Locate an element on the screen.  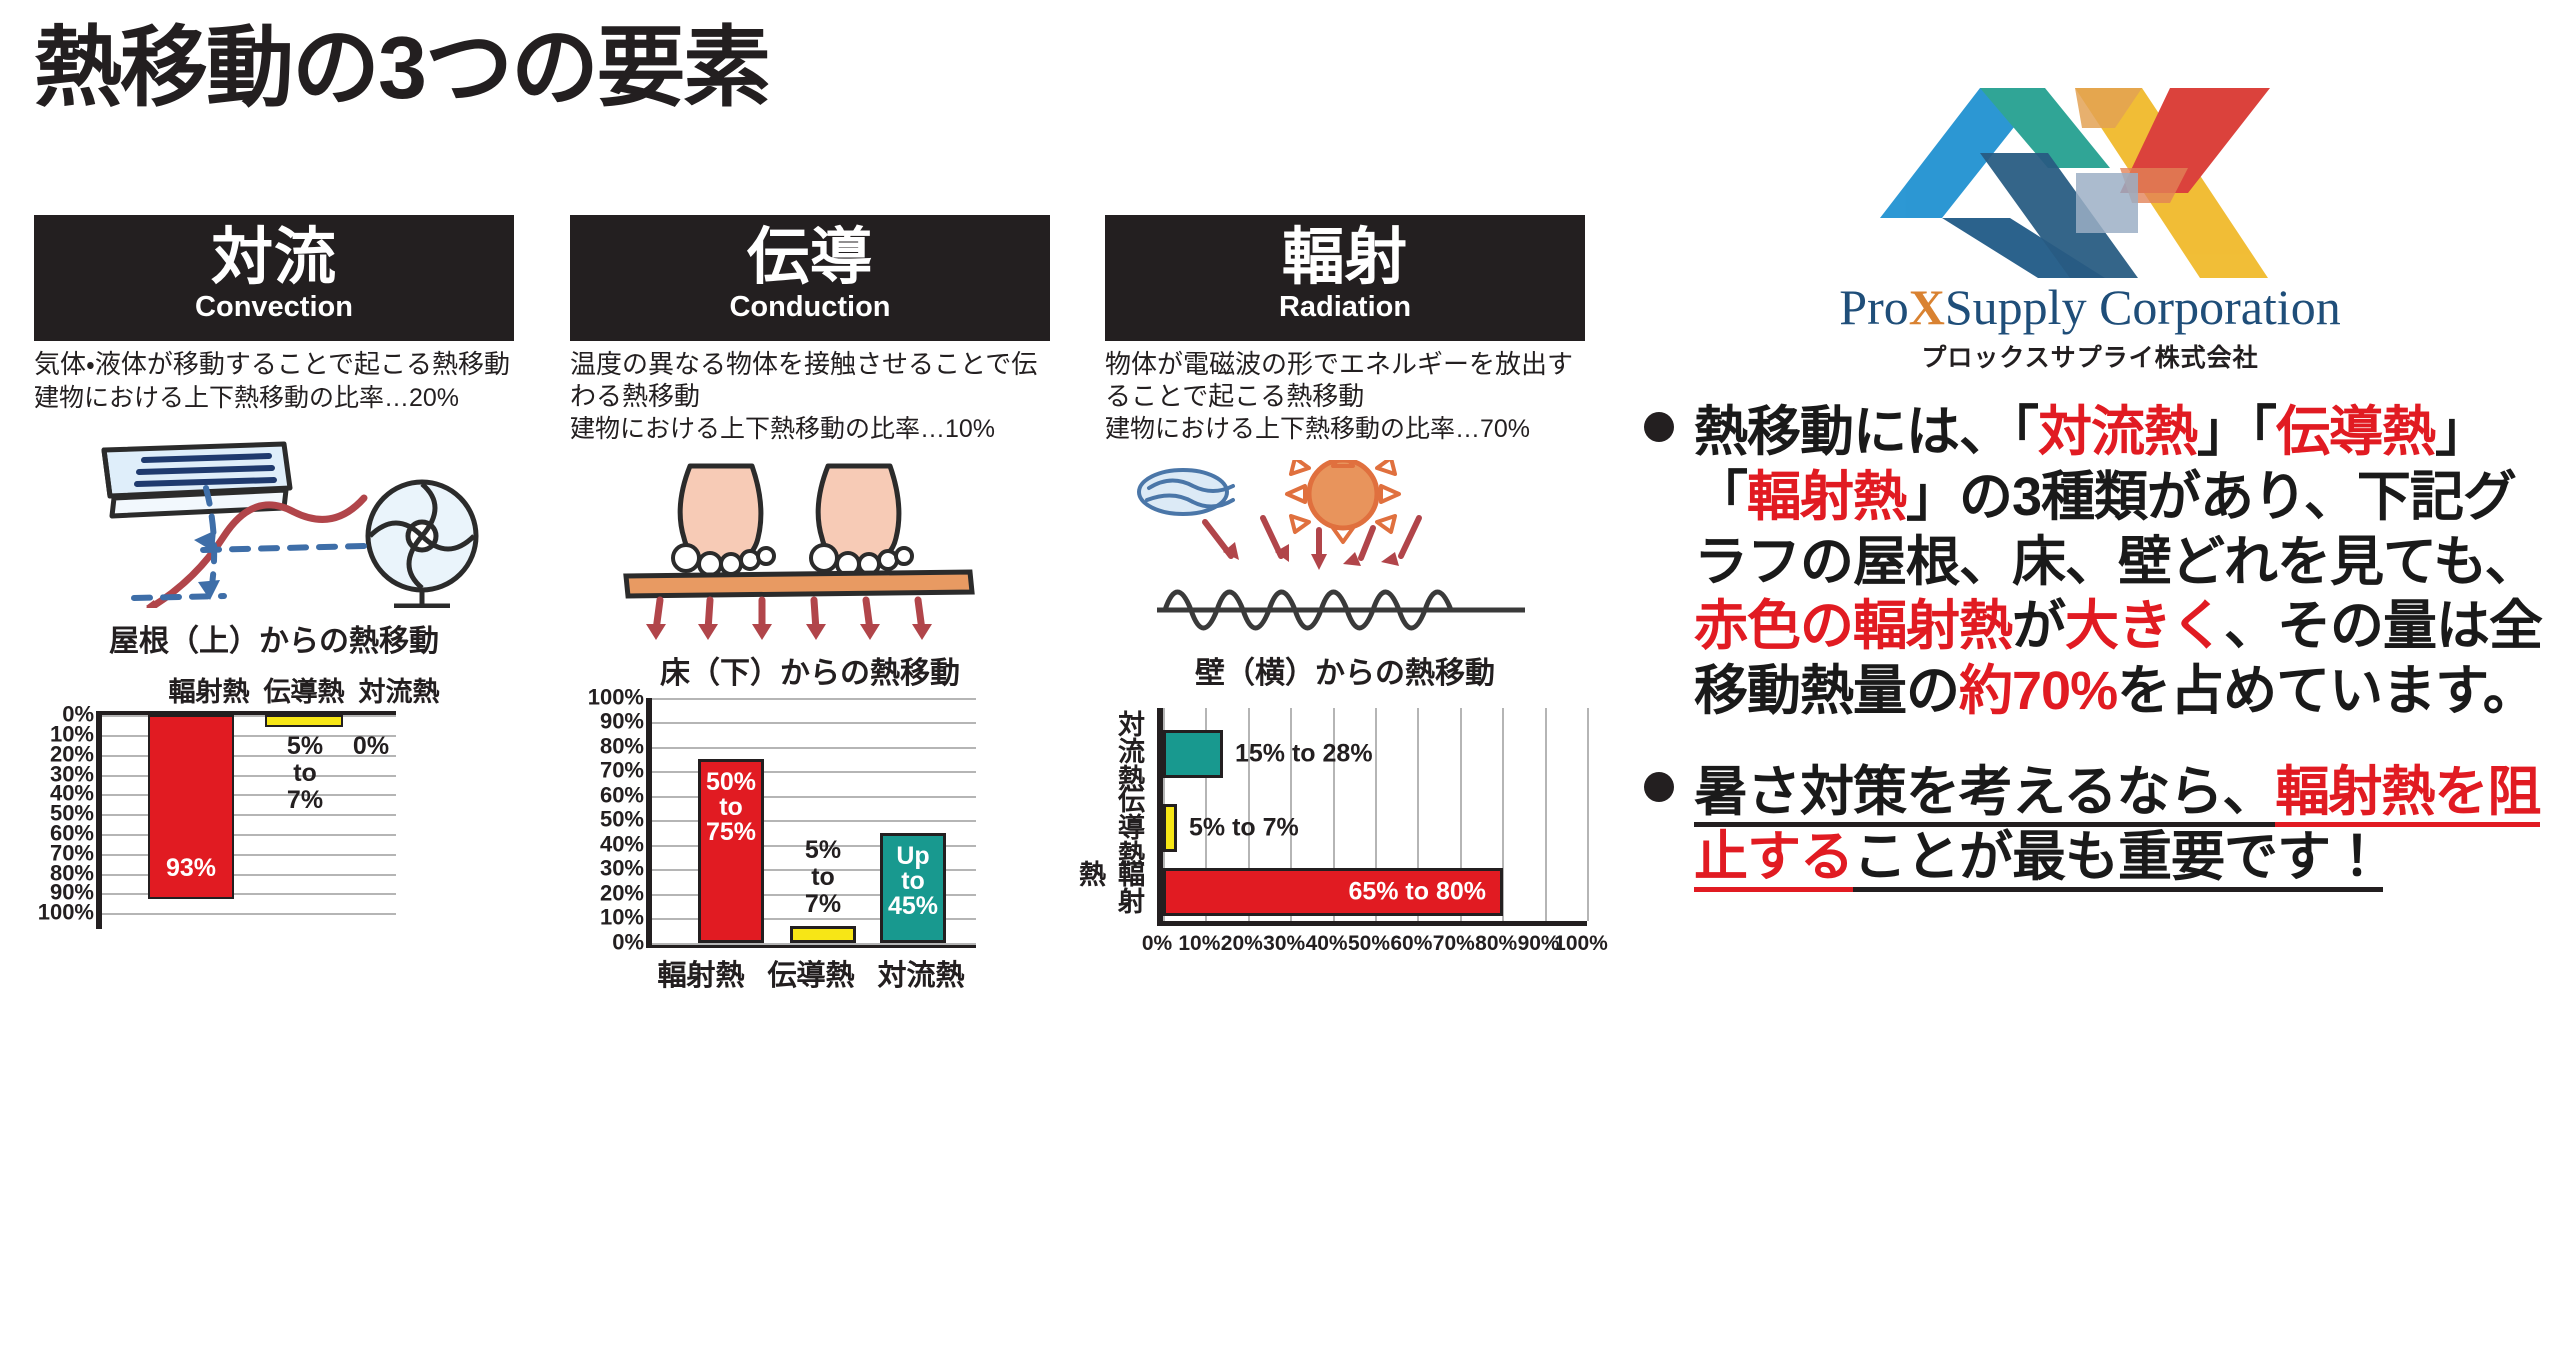
header-en-label: Conduction is located at coordinates (810, 306).